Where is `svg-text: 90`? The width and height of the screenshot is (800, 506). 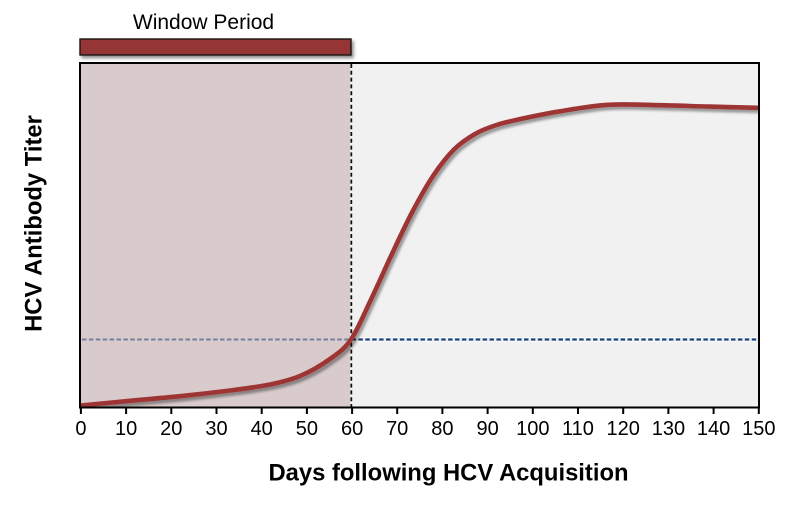 svg-text: 90 is located at coordinates (487, 429).